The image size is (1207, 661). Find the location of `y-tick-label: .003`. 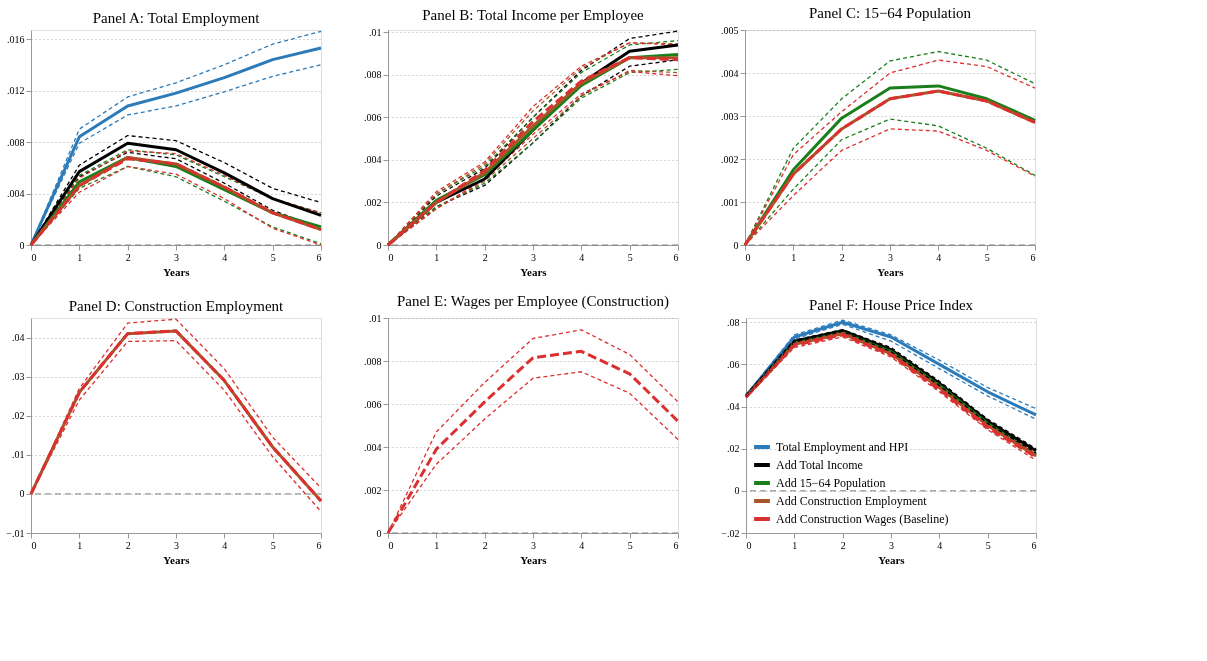

y-tick-label: .003 is located at coordinates (730, 116).